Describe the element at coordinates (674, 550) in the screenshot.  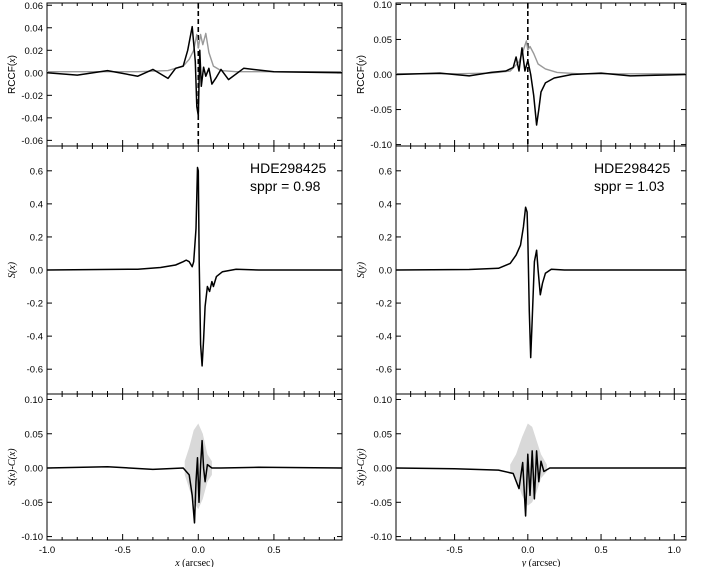
I see `x-tick-label: 1.0` at that location.